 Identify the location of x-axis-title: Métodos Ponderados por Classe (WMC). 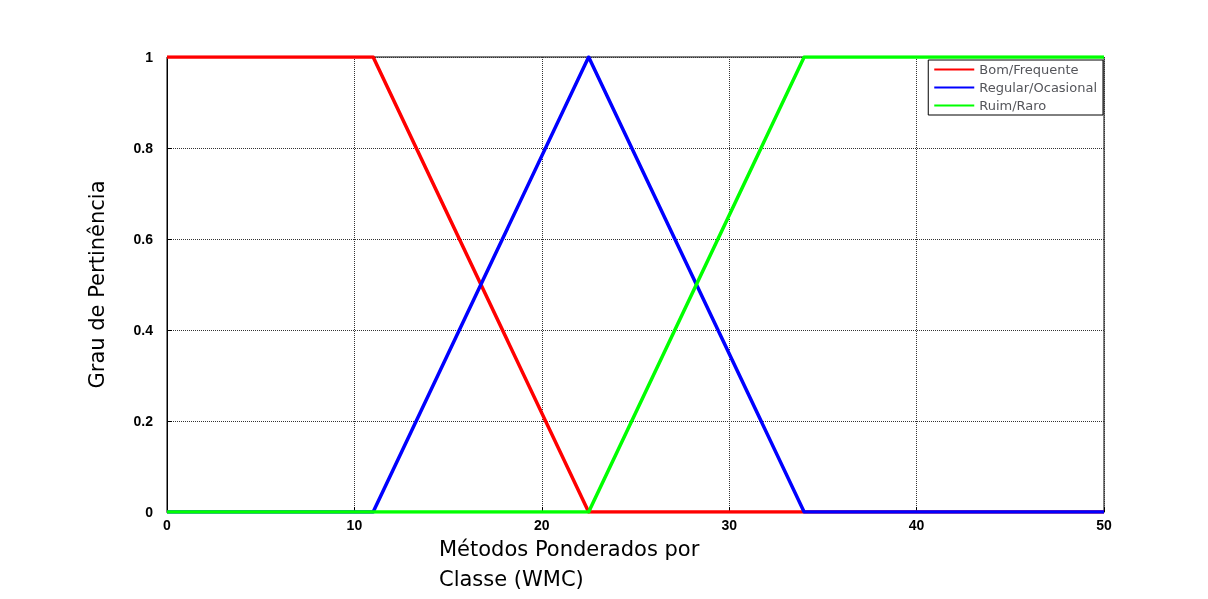
(573, 564).